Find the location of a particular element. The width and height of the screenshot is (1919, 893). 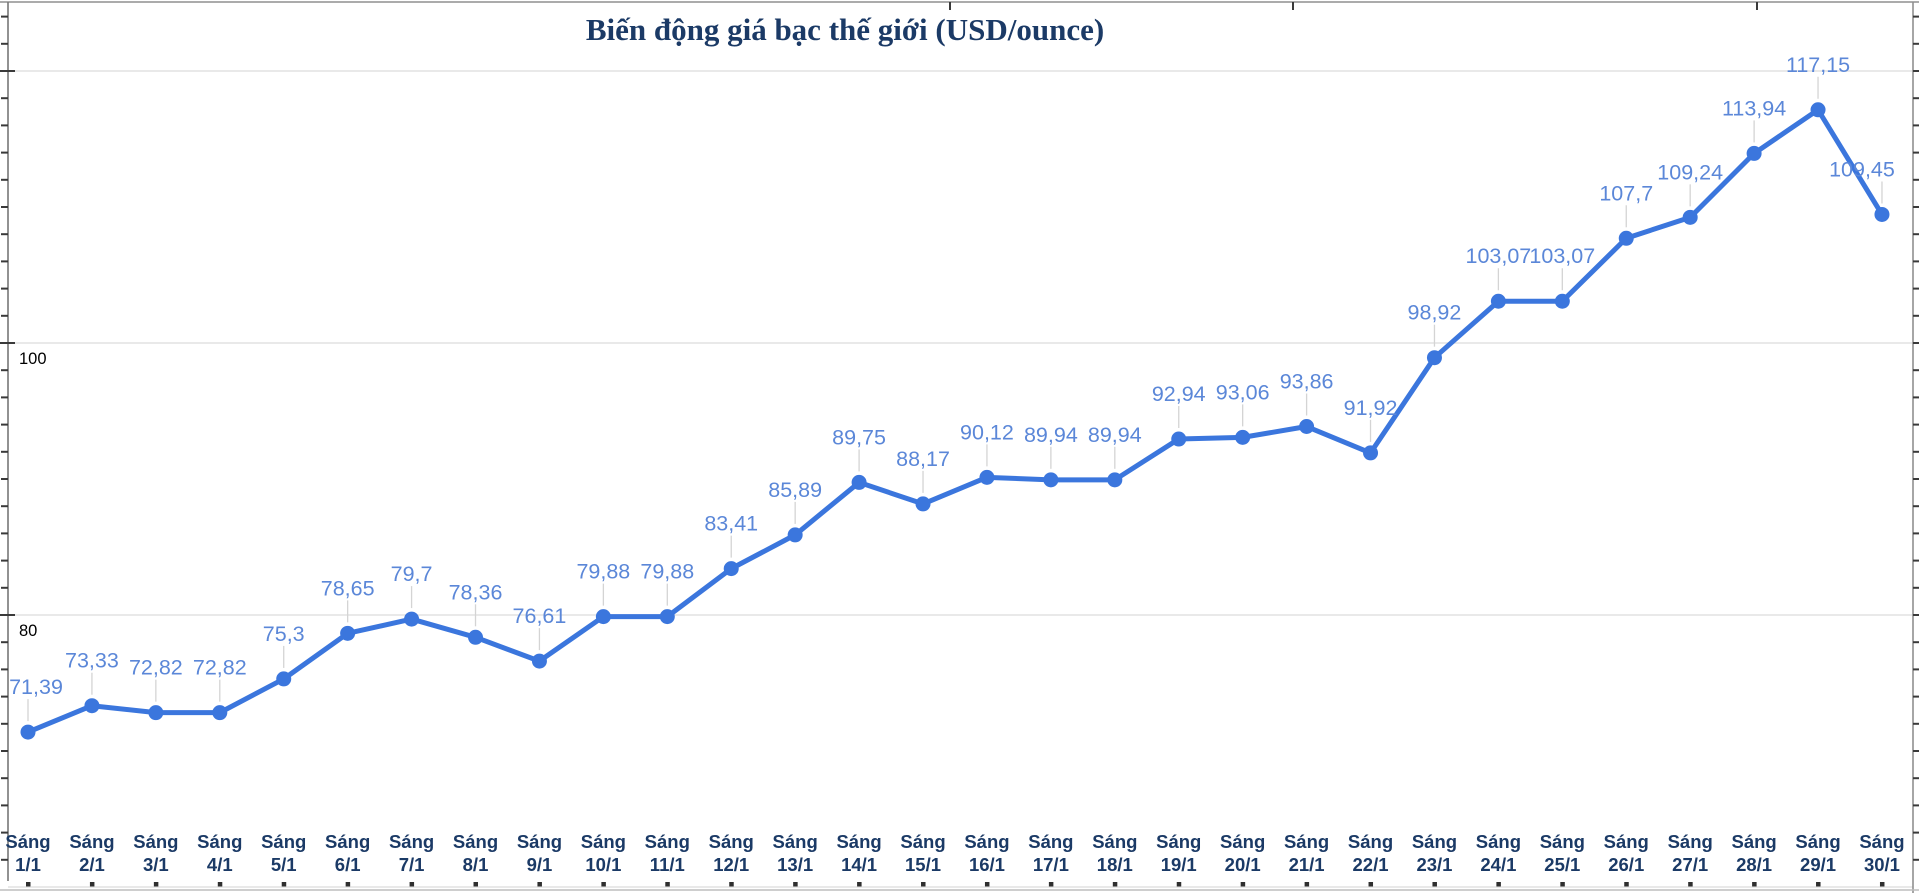

x-axis-label: Sáng 22/1 is located at coordinates (1370, 853).